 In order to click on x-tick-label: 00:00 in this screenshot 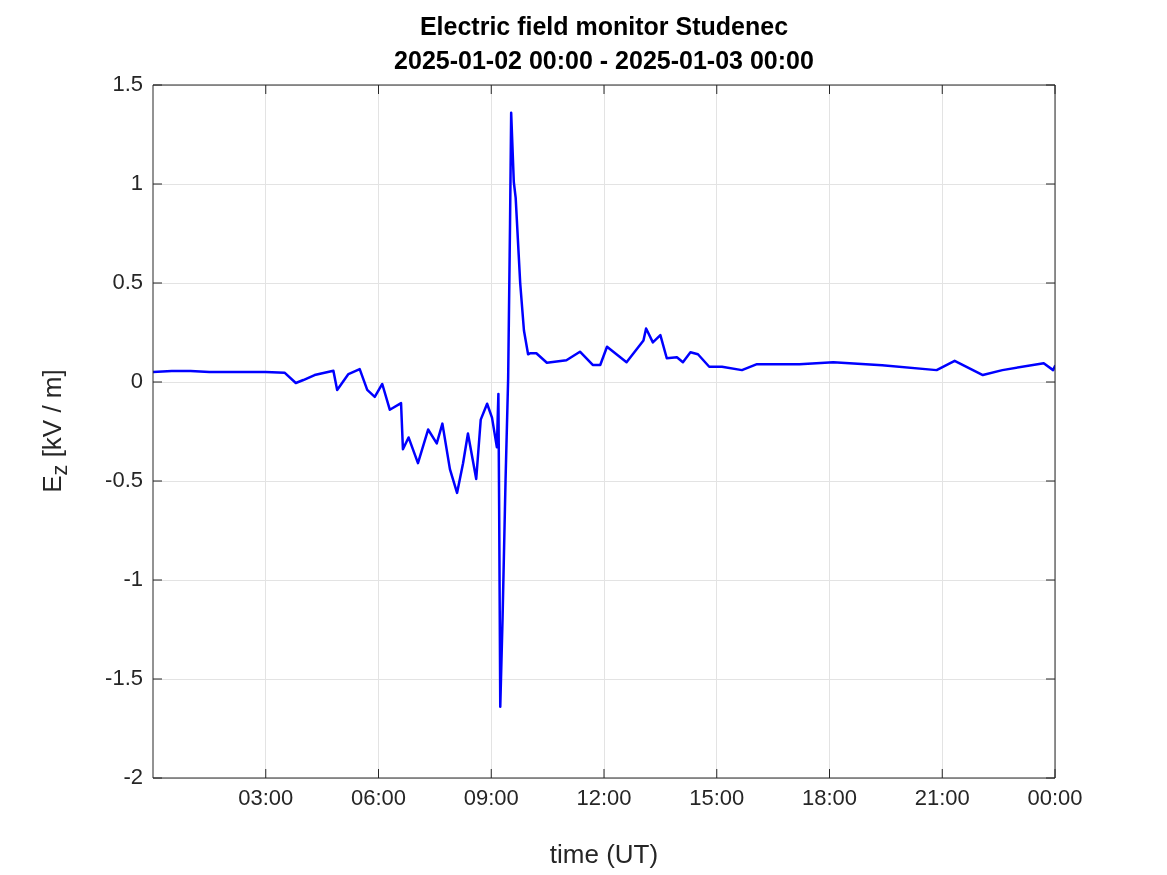, I will do `click(1055, 798)`.